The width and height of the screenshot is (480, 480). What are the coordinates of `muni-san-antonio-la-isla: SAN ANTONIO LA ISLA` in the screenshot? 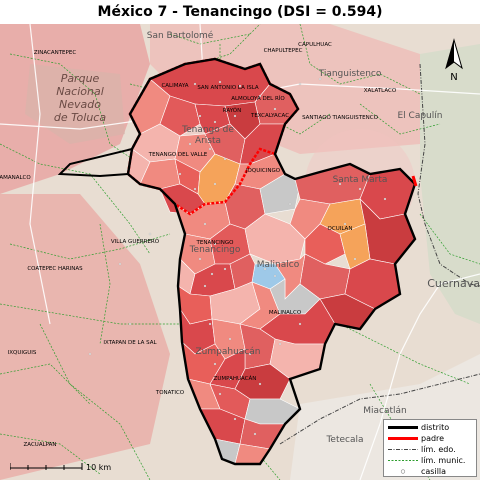 It's located at (228, 88).